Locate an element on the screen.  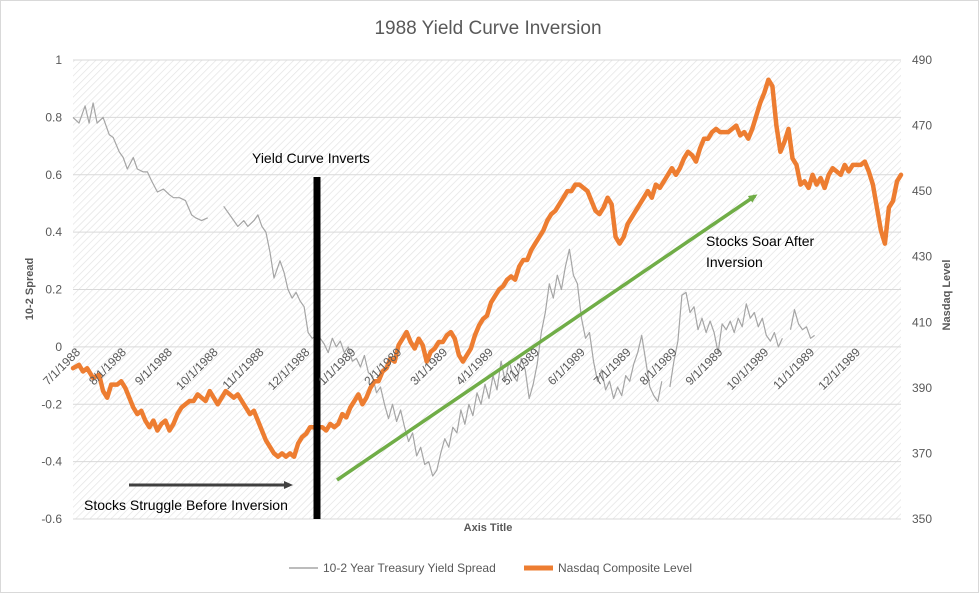
legend-label-nasdaq: Nasdaq Composite Level is located at coordinates (625, 568).